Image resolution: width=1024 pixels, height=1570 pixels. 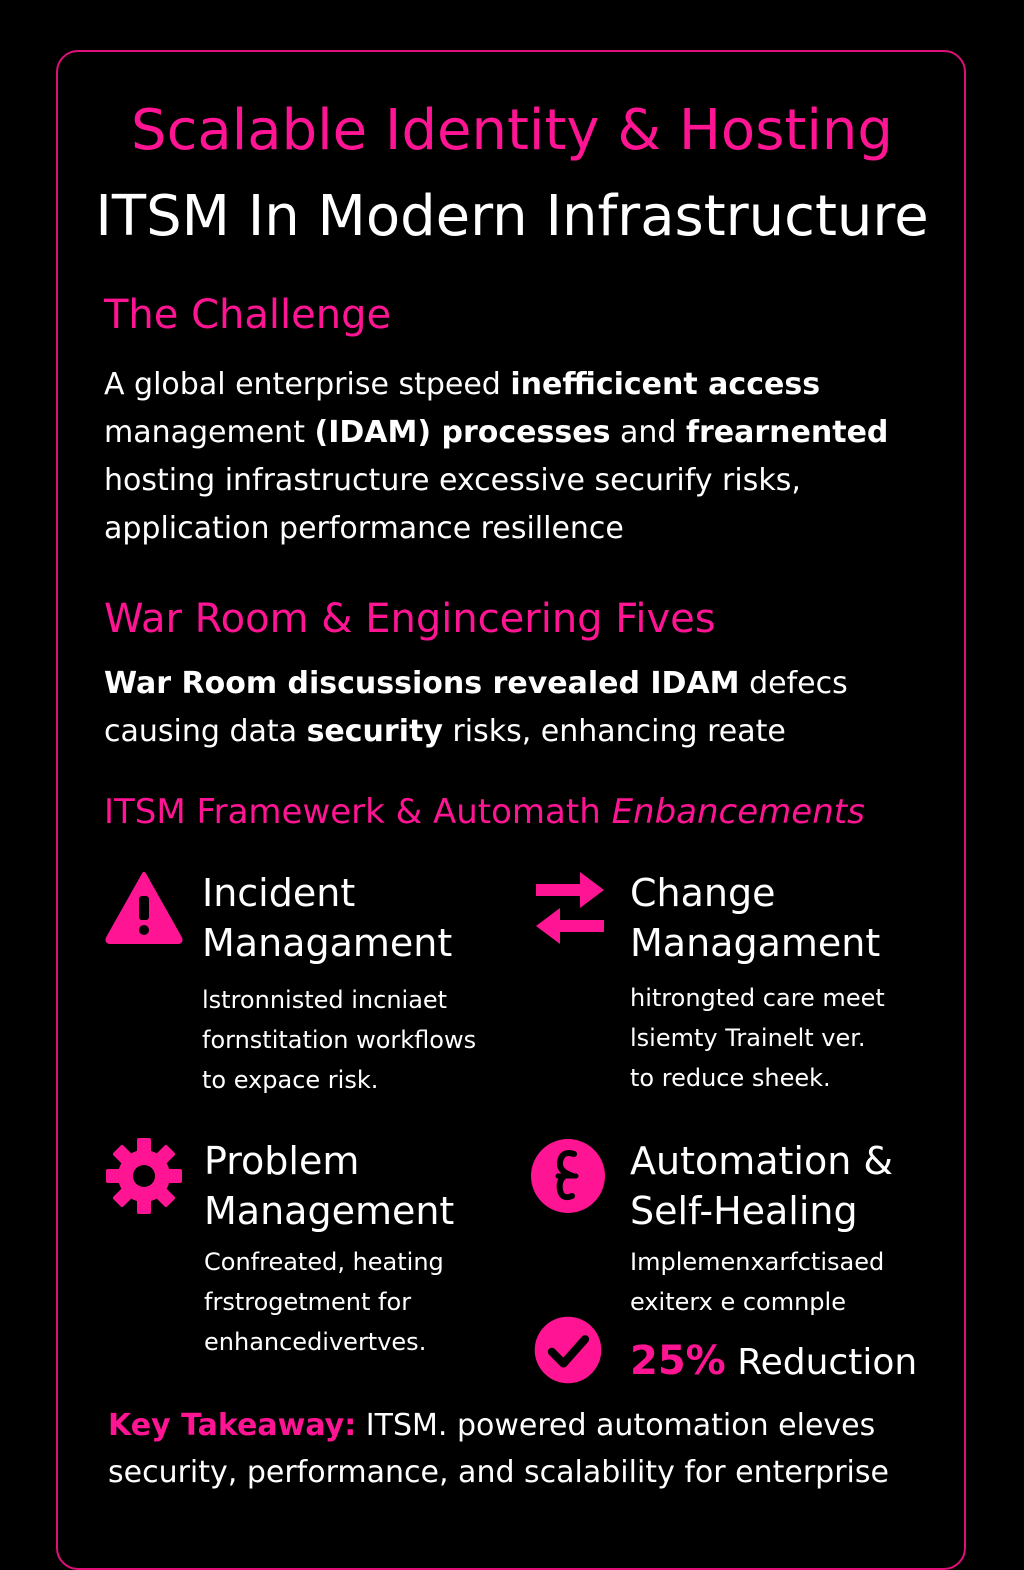 I want to click on title-line-2: ITSM In Modern Infrastructure, so click(x=512, y=216).